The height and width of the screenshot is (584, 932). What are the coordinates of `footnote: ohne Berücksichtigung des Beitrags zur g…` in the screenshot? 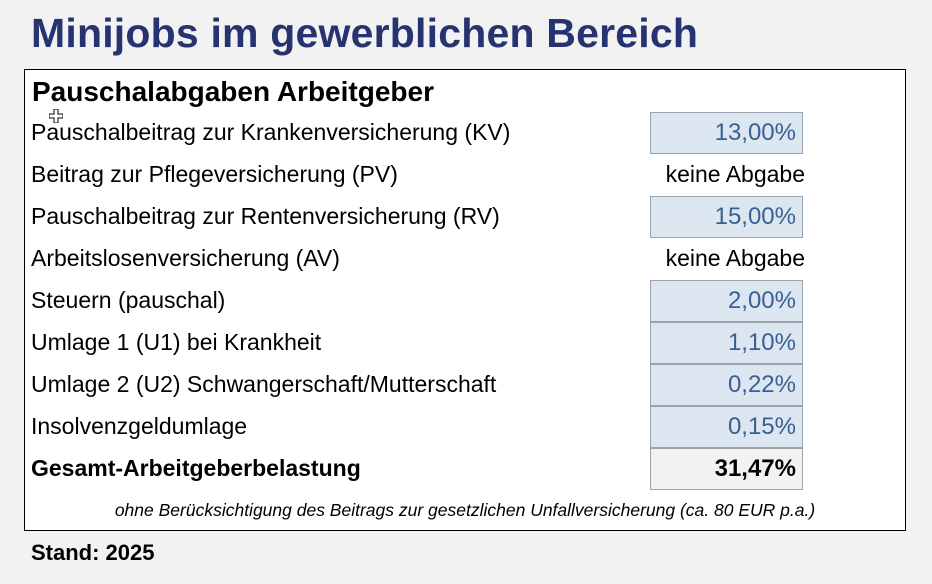 It's located at (465, 510).